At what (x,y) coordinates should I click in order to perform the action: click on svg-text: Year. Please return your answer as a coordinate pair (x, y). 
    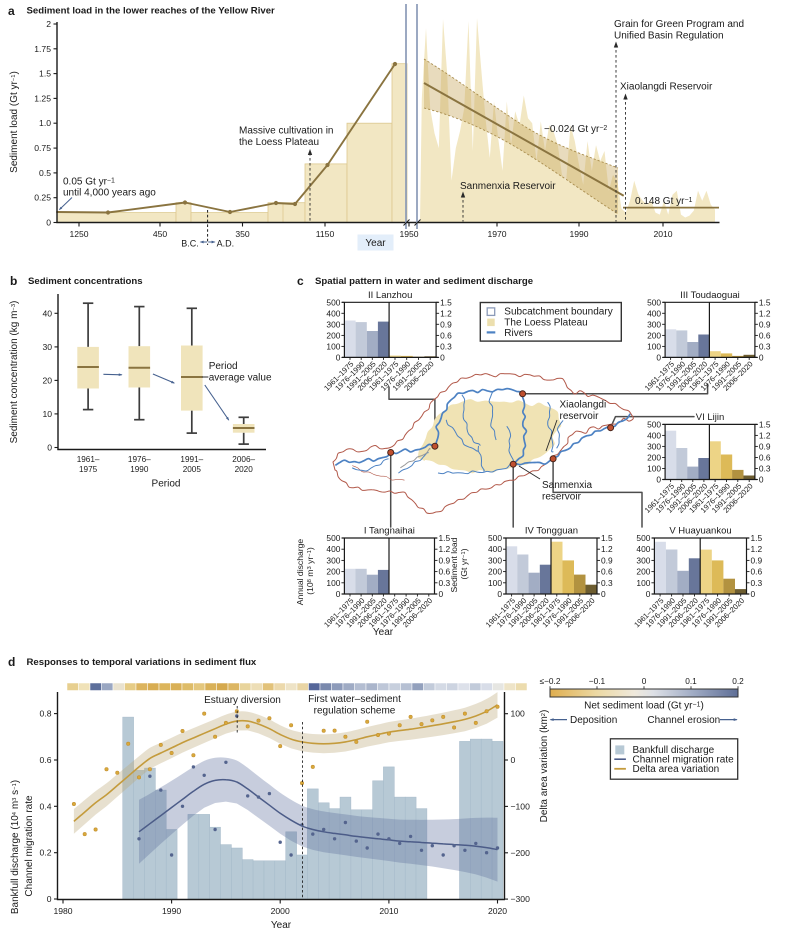
    Looking at the image, I should click on (375, 243).